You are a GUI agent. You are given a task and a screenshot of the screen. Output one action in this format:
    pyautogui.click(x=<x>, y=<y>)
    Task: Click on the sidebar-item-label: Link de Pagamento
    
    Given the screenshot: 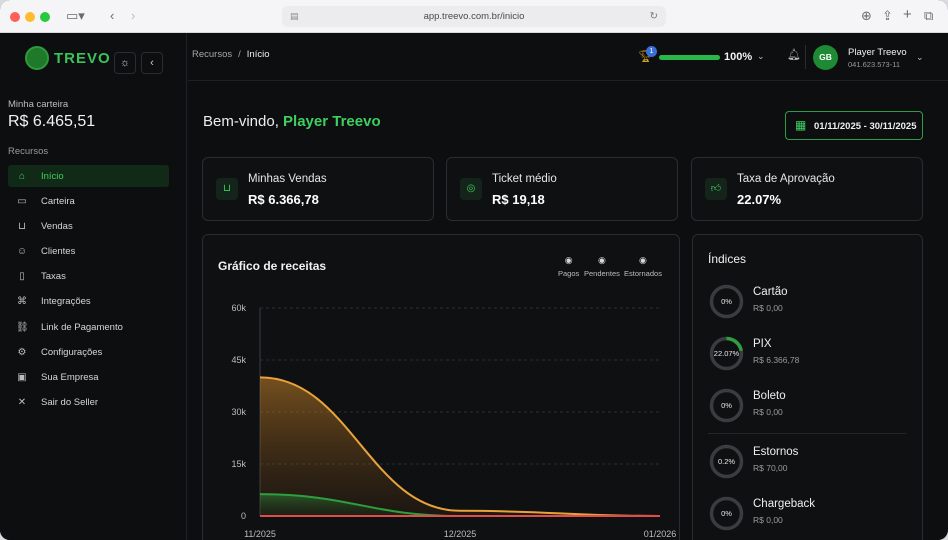 What is the action you would take?
    pyautogui.click(x=82, y=327)
    